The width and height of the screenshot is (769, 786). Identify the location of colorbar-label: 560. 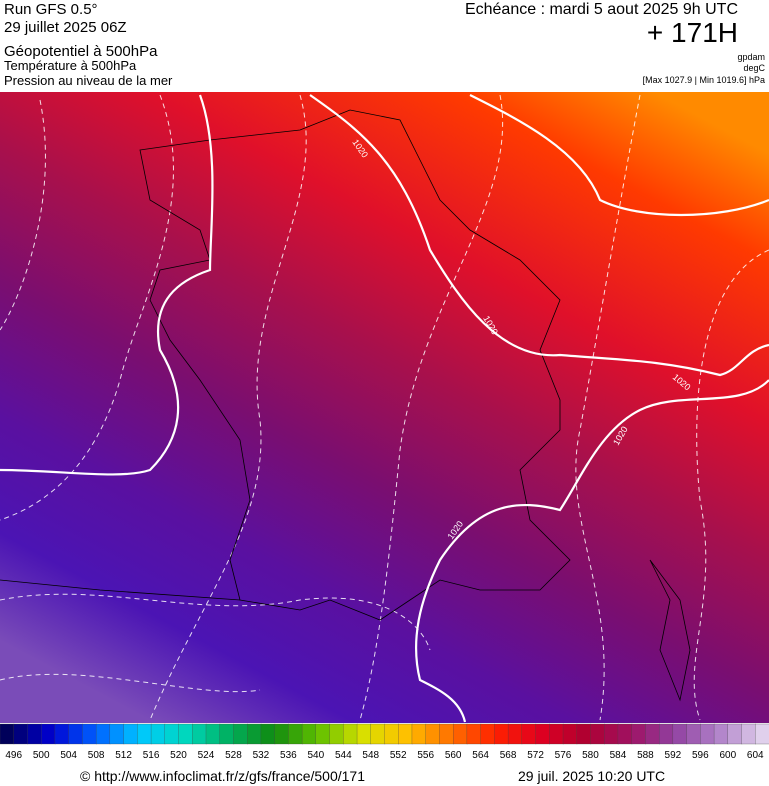
(453, 755).